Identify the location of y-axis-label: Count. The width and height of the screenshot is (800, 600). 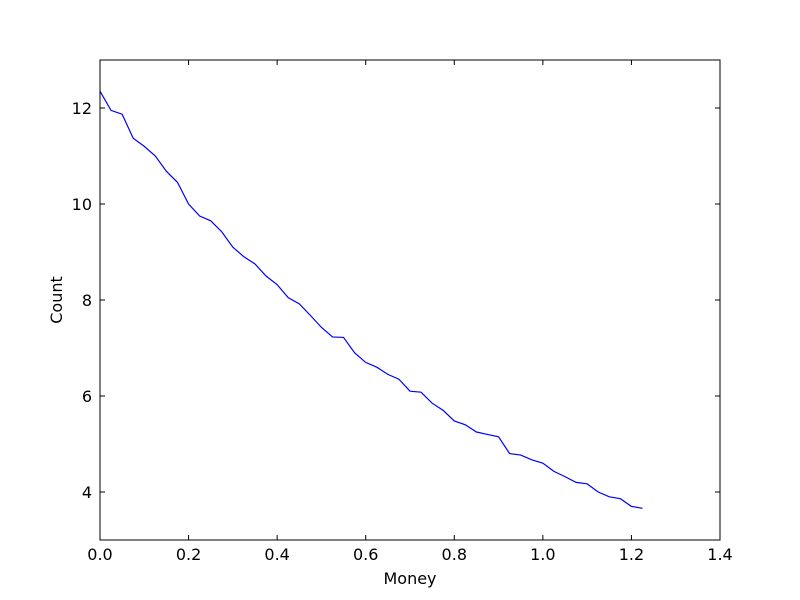
(56, 300).